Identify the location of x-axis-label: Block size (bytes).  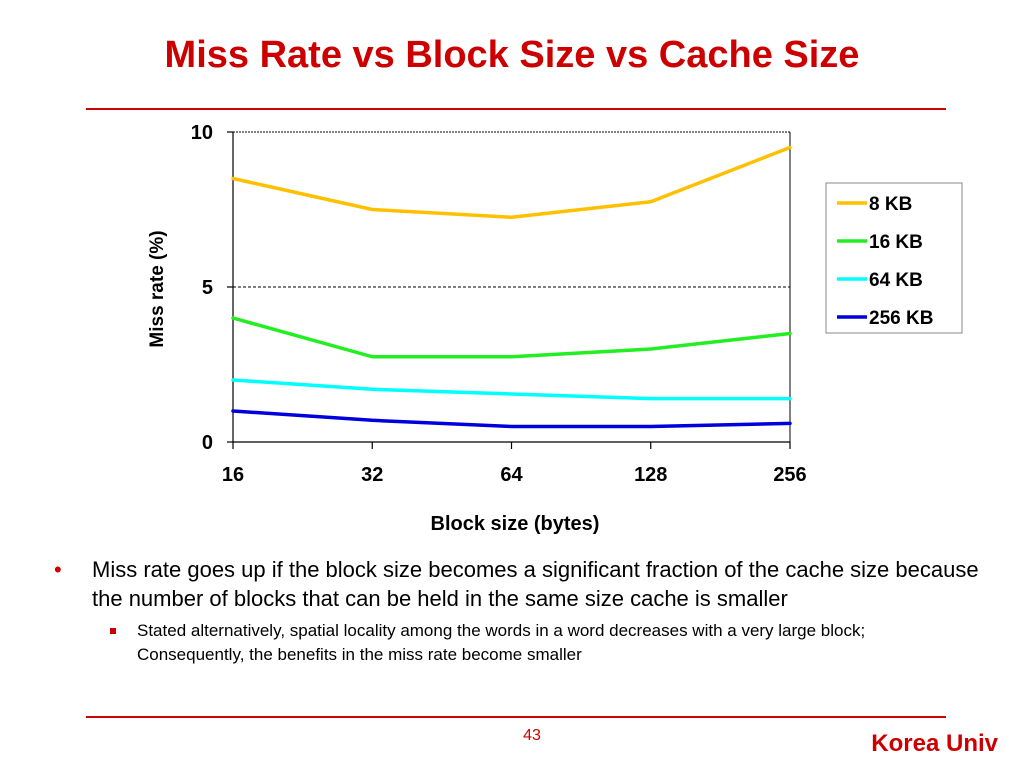
(515, 524).